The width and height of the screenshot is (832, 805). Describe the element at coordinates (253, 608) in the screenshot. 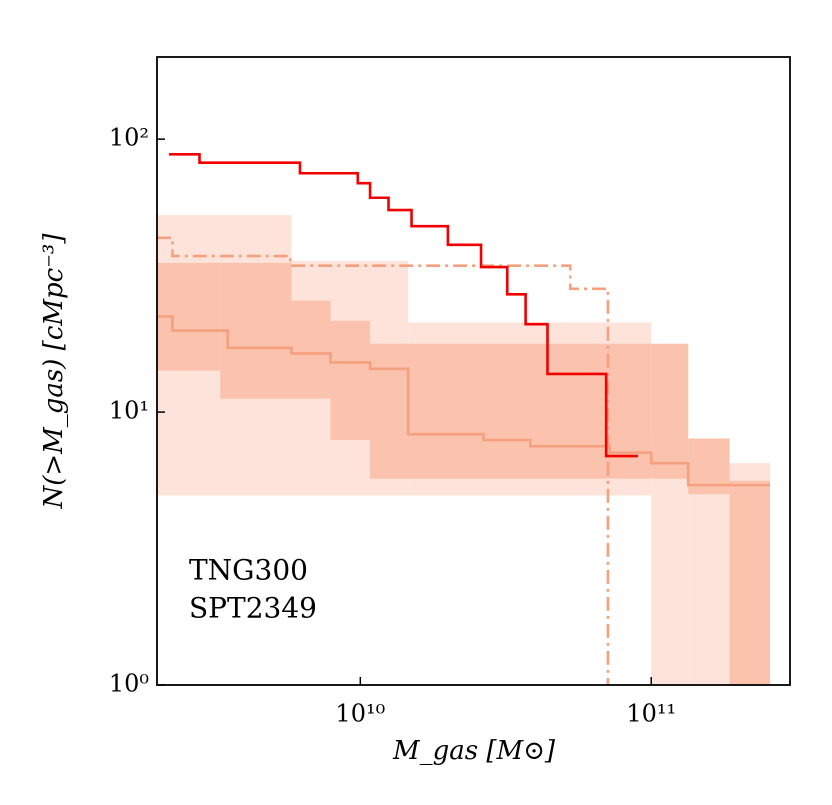

I see `legend-label: SPT2349` at that location.